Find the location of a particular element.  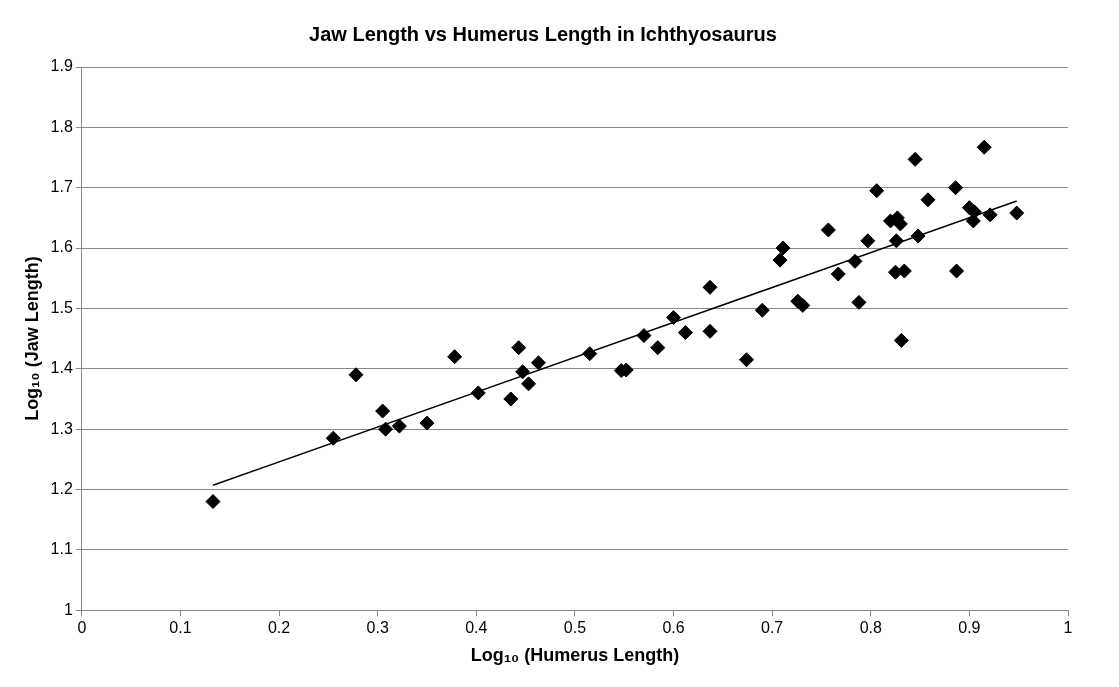

y-tick-label: 1 is located at coordinates (68, 609).